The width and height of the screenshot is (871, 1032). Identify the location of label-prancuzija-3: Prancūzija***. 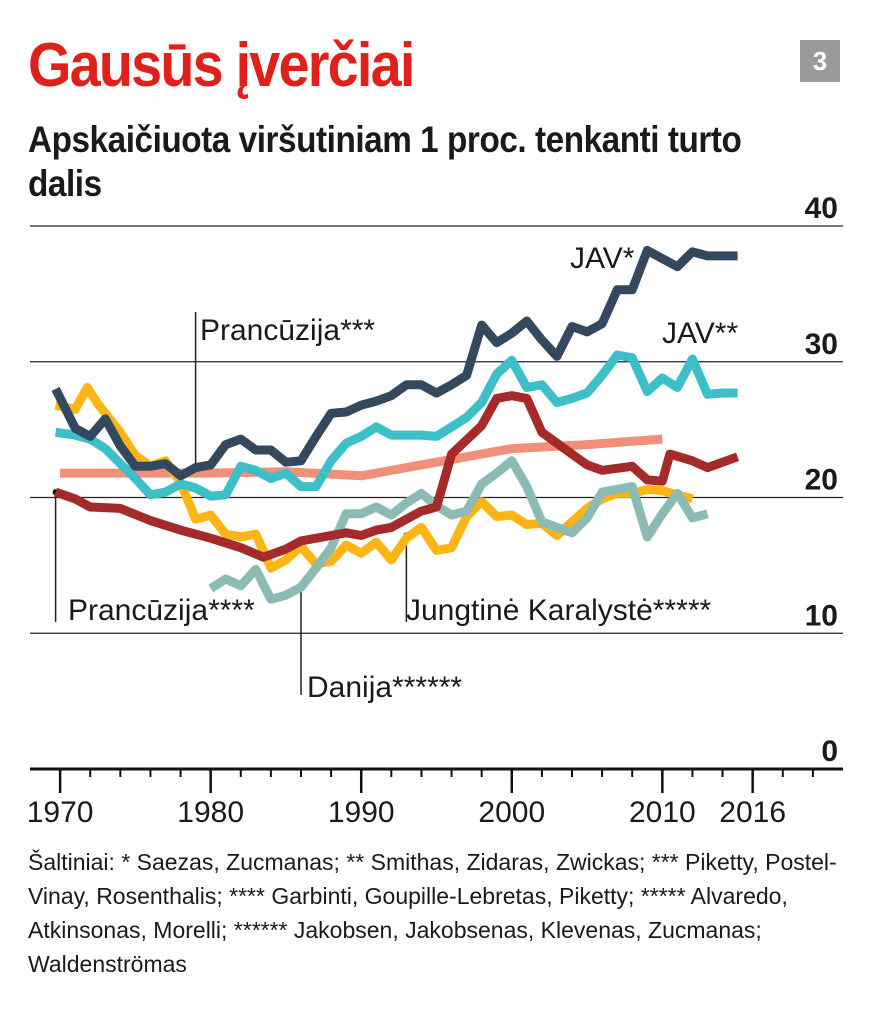
(287, 330).